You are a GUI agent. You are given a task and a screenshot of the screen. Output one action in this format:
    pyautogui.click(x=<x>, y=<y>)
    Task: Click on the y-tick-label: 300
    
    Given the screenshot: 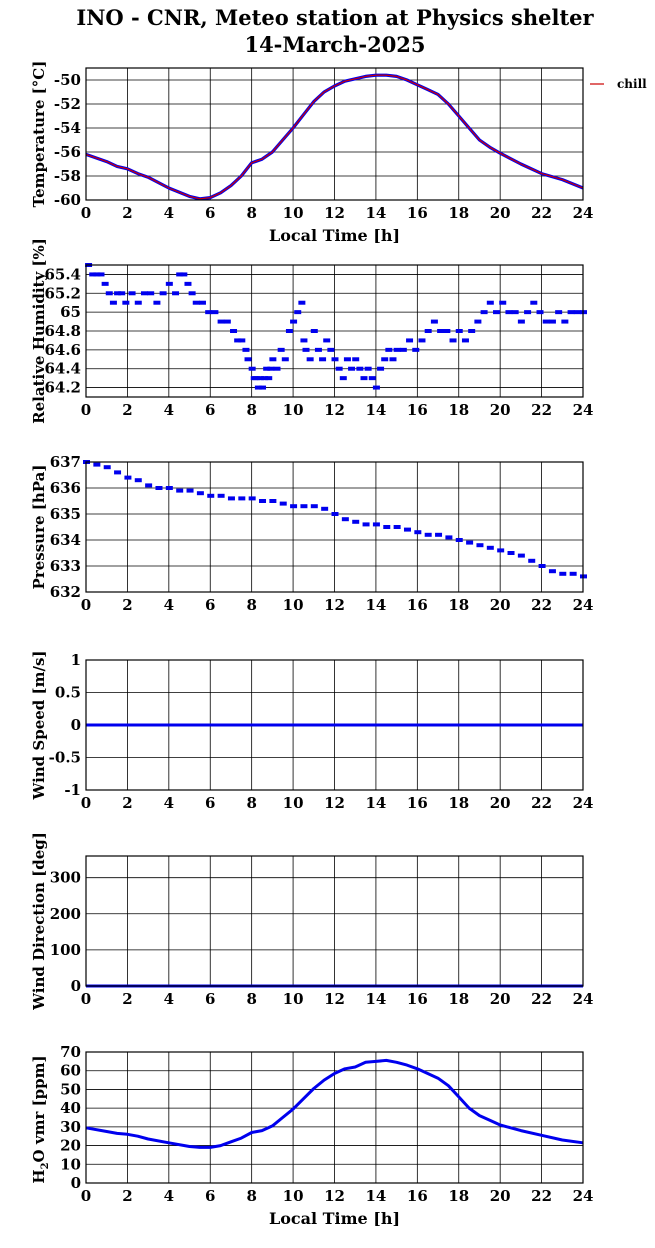 What is the action you would take?
    pyautogui.click(x=65, y=878)
    